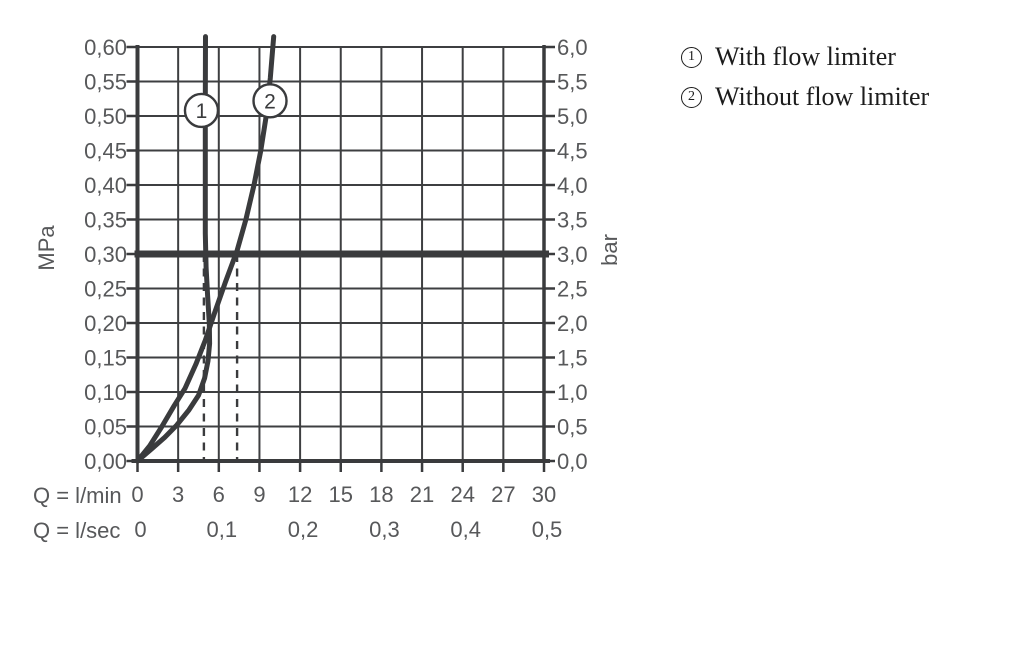 This screenshot has width=1024, height=652. What do you see at coordinates (105, 358) in the screenshot?
I see `y-left-tick-label: 0,15` at bounding box center [105, 358].